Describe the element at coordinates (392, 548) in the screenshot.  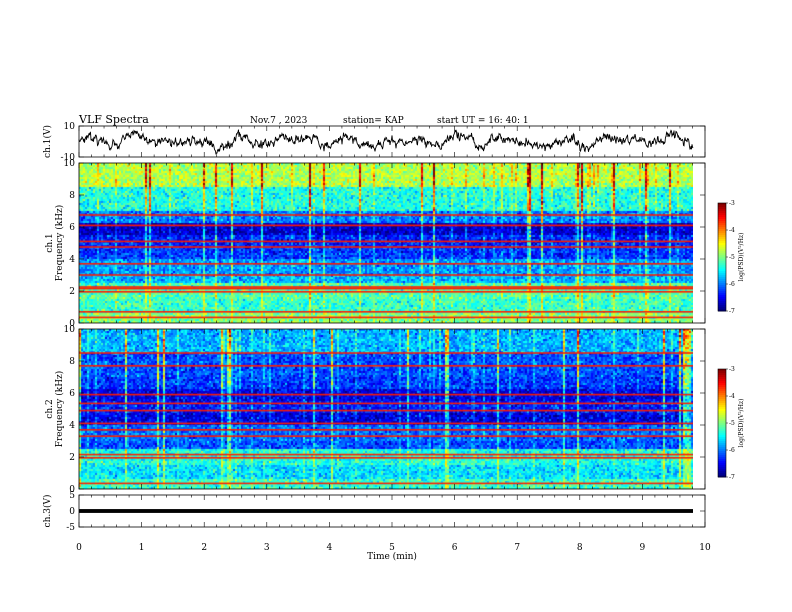
I see `x-tick-label: 5` at that location.